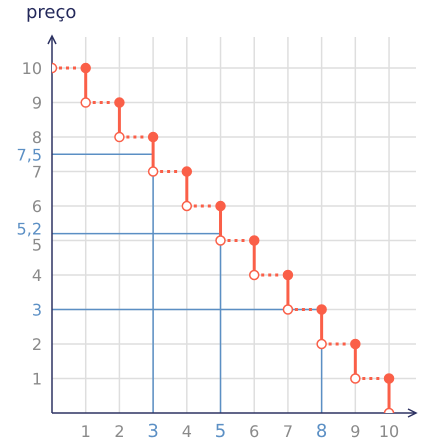  What do you see at coordinates (51, 12) in the screenshot?
I see `y-axis-title: preço` at bounding box center [51, 12].